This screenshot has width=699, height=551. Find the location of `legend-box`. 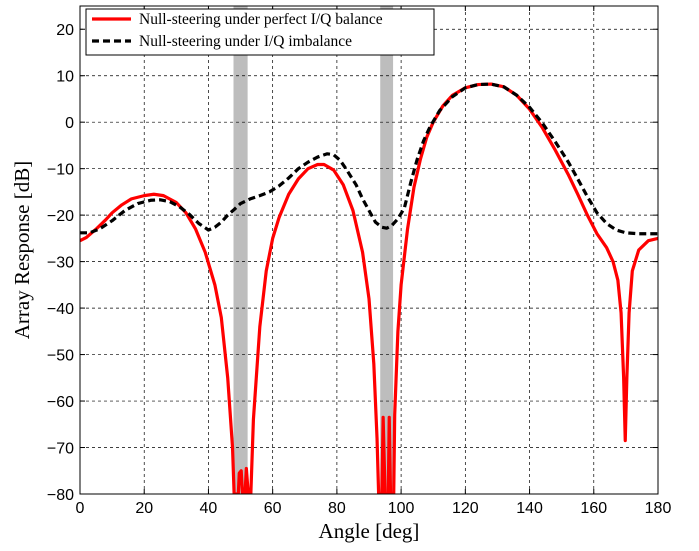

legend-box is located at coordinates (260, 32).